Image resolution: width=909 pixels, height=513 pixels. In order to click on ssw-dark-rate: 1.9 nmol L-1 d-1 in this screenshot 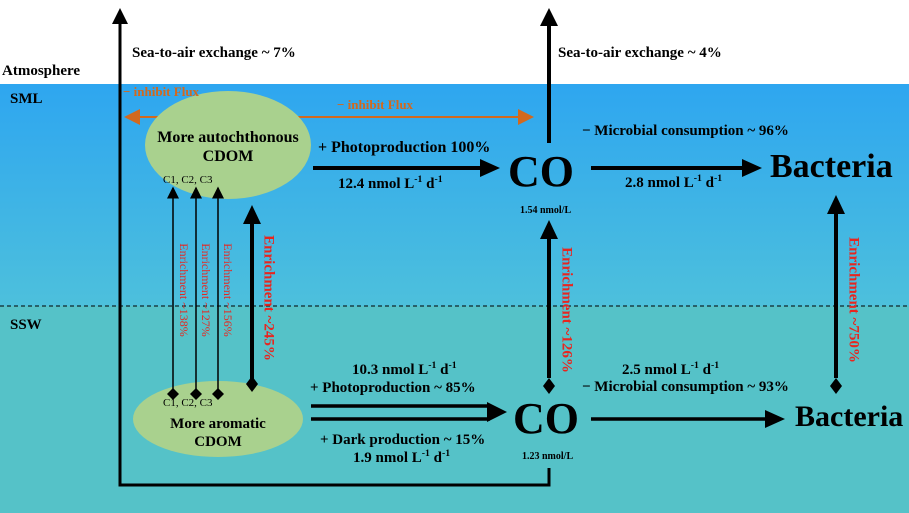, I will do `click(402, 457)`.